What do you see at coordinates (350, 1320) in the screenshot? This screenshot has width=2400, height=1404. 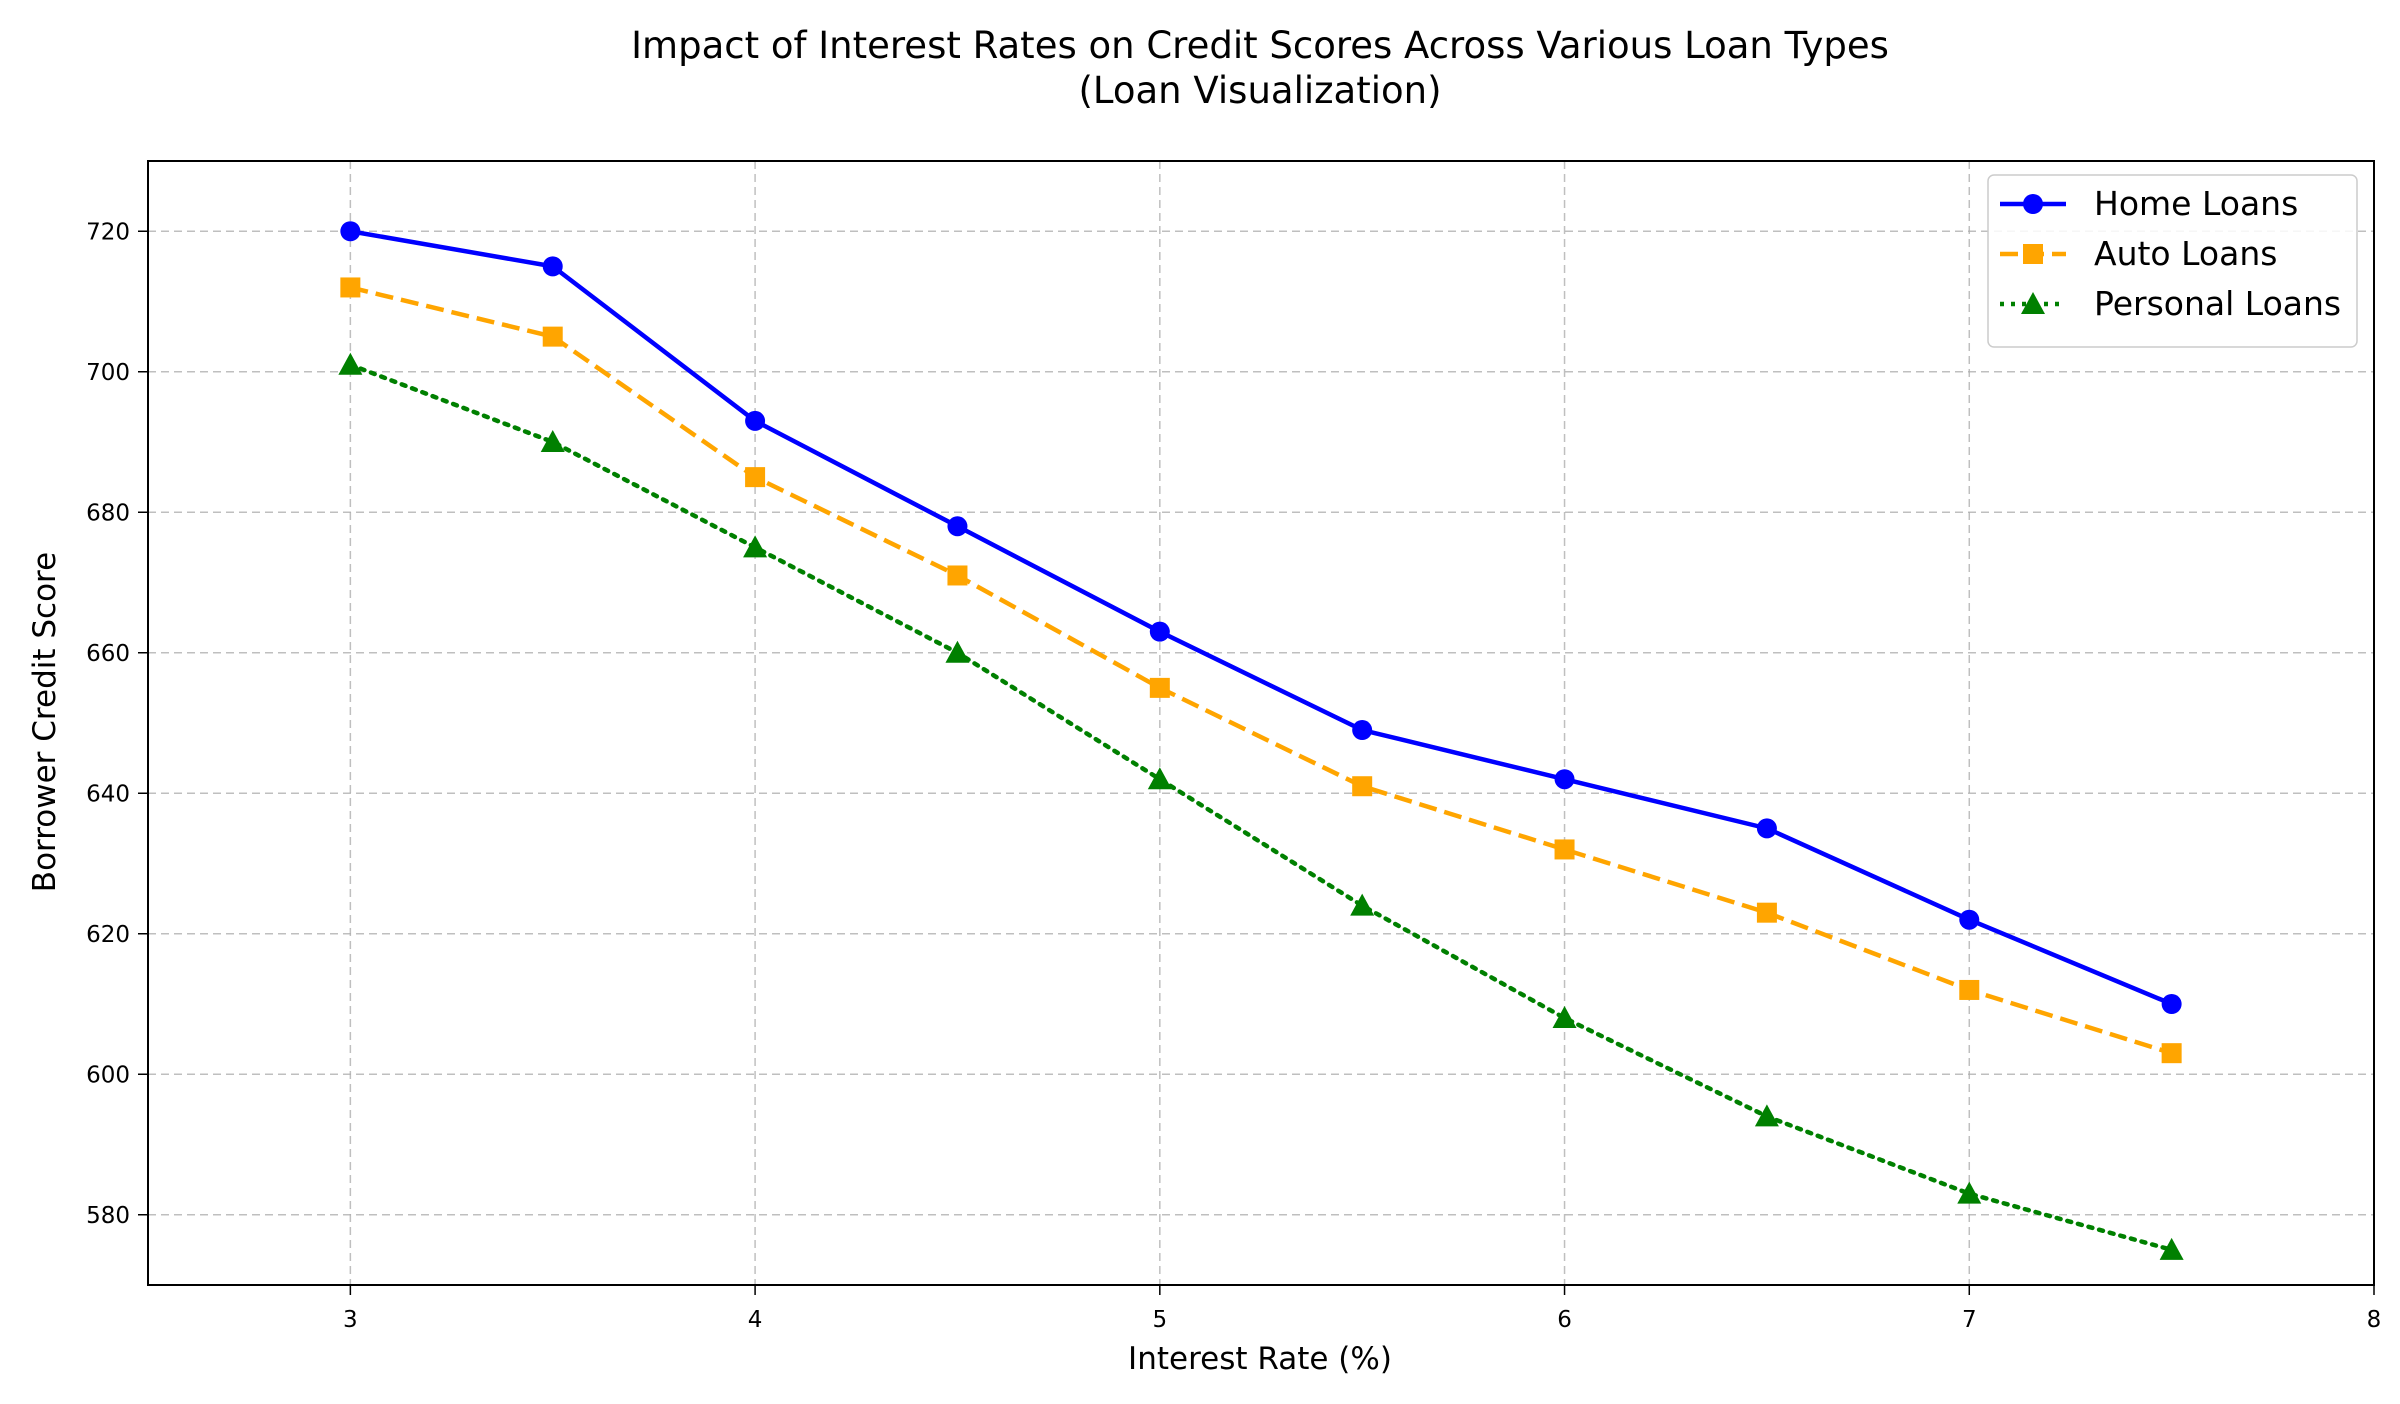 I see `x-tick-label: 3` at bounding box center [350, 1320].